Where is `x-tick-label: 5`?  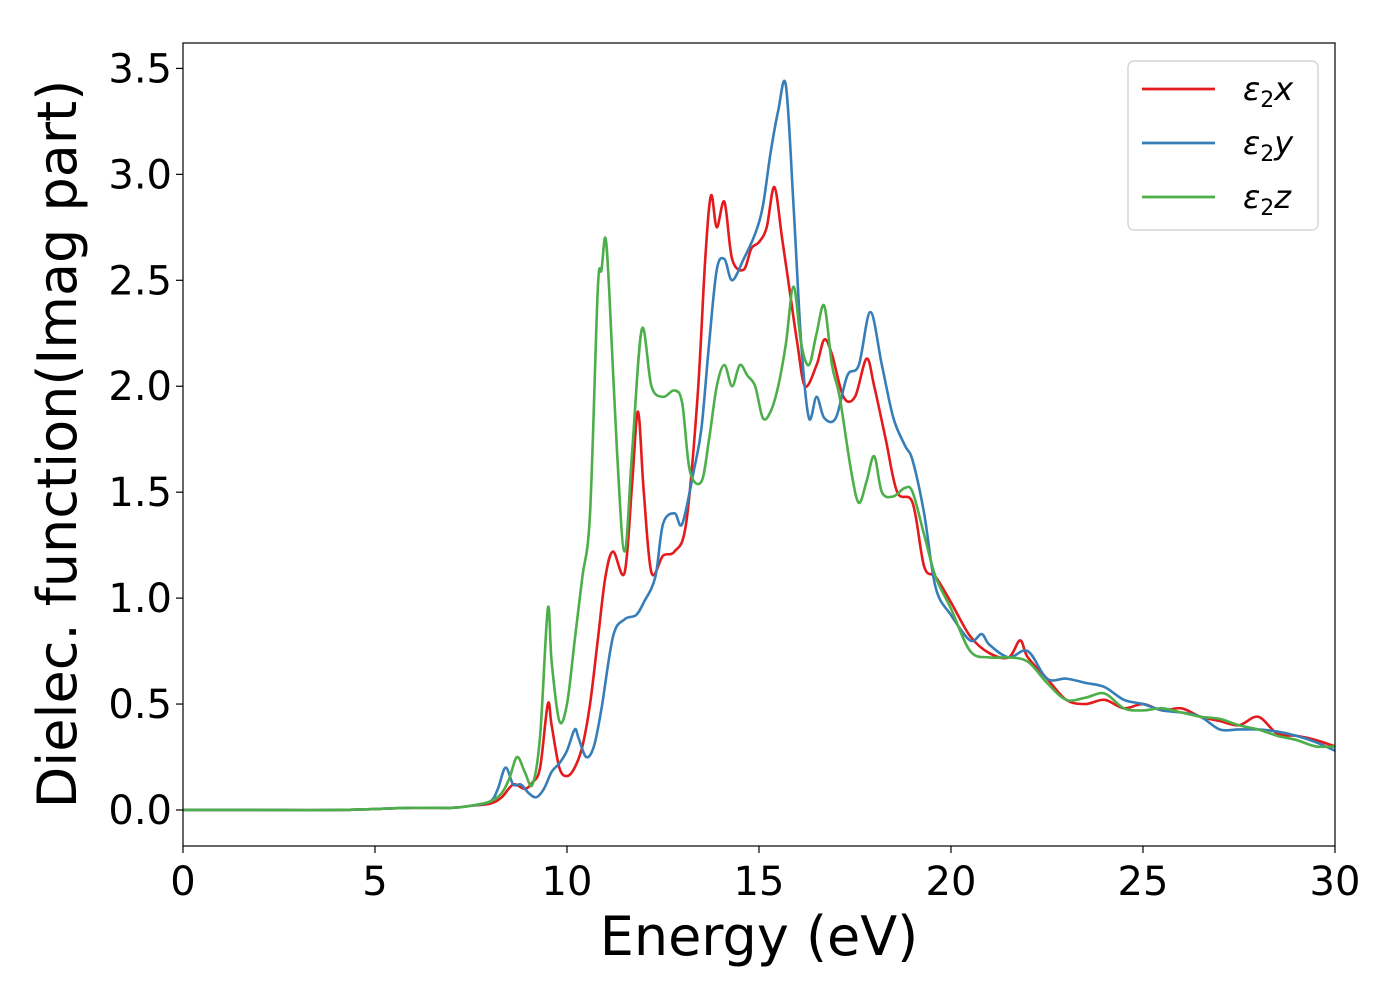
x-tick-label: 5 is located at coordinates (374, 882).